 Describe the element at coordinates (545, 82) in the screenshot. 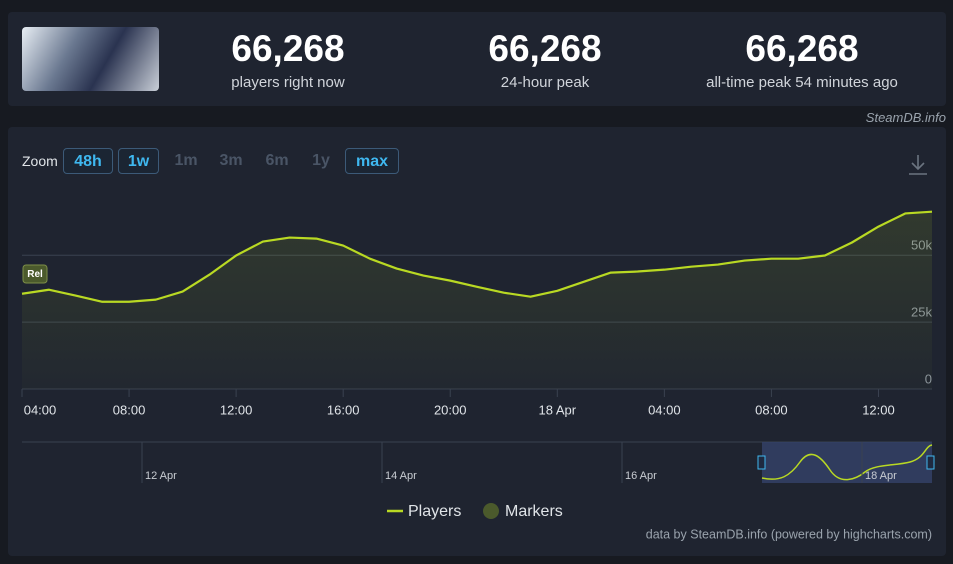

I see `stat-label: 24-hour peak` at that location.